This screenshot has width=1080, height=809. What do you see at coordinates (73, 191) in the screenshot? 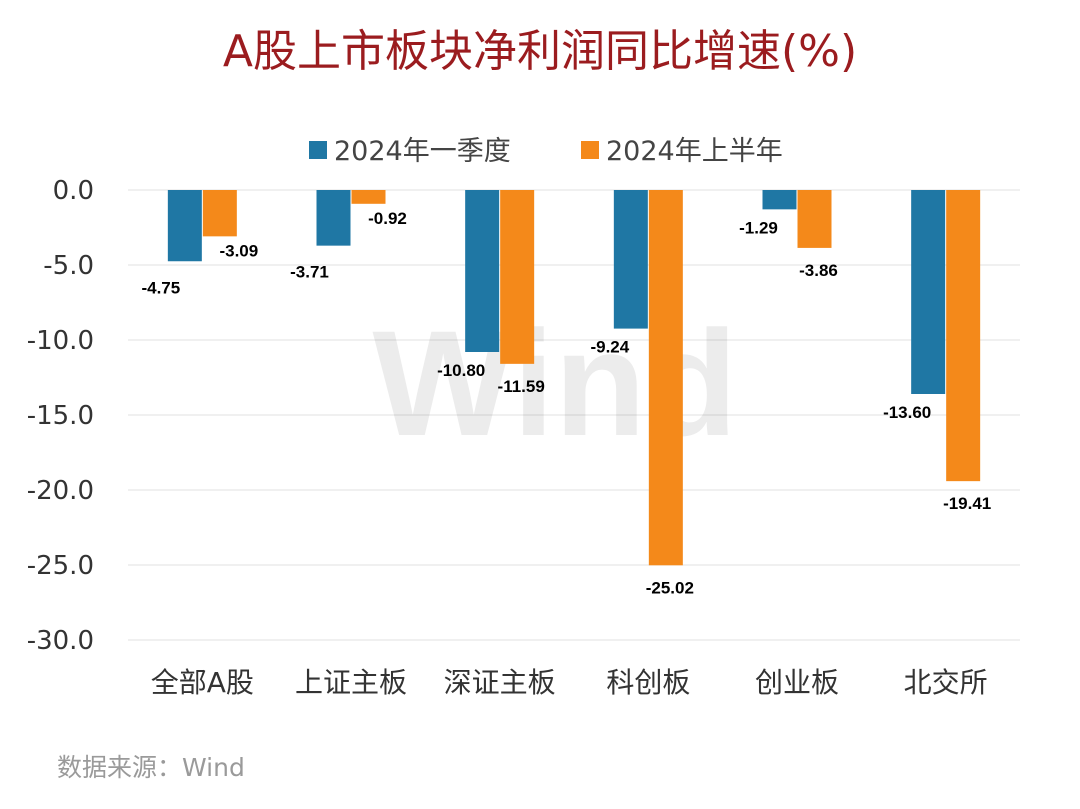
I see `y-tick-label: 0.0` at bounding box center [73, 191].